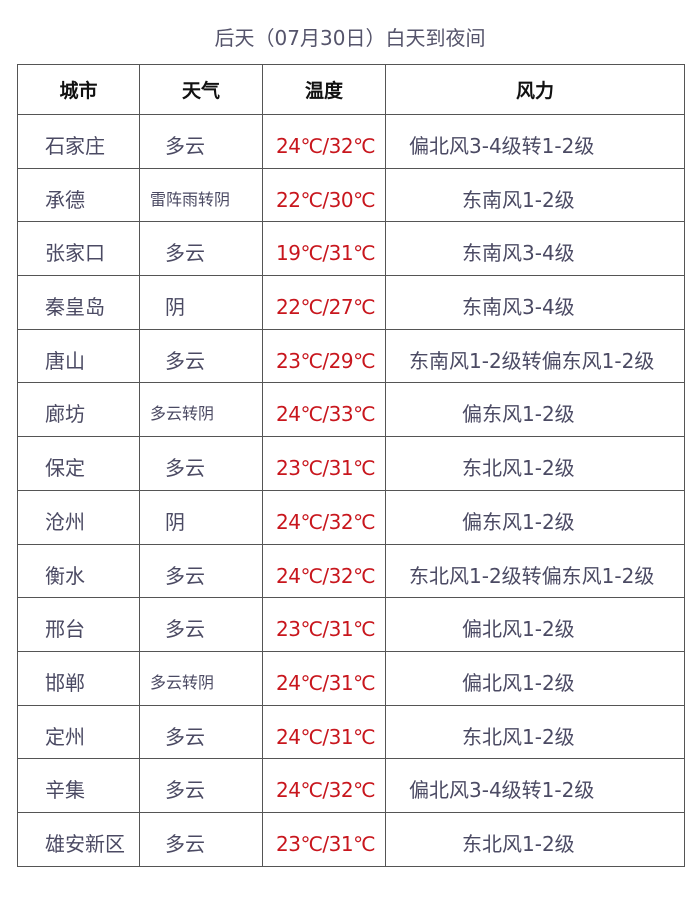 The image size is (700, 905). Describe the element at coordinates (324, 89) in the screenshot. I see `header-temperature: 温度` at that location.